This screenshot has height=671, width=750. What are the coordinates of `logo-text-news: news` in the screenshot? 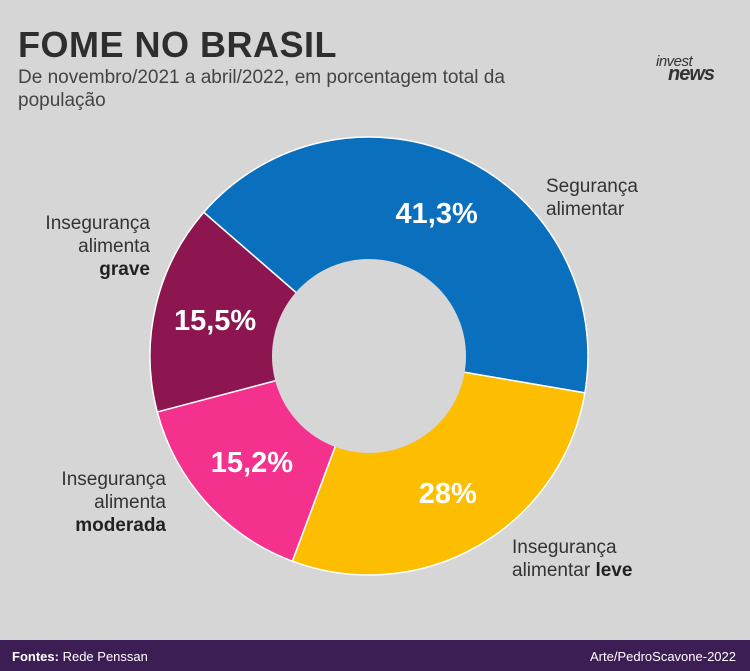 It's located at (691, 74).